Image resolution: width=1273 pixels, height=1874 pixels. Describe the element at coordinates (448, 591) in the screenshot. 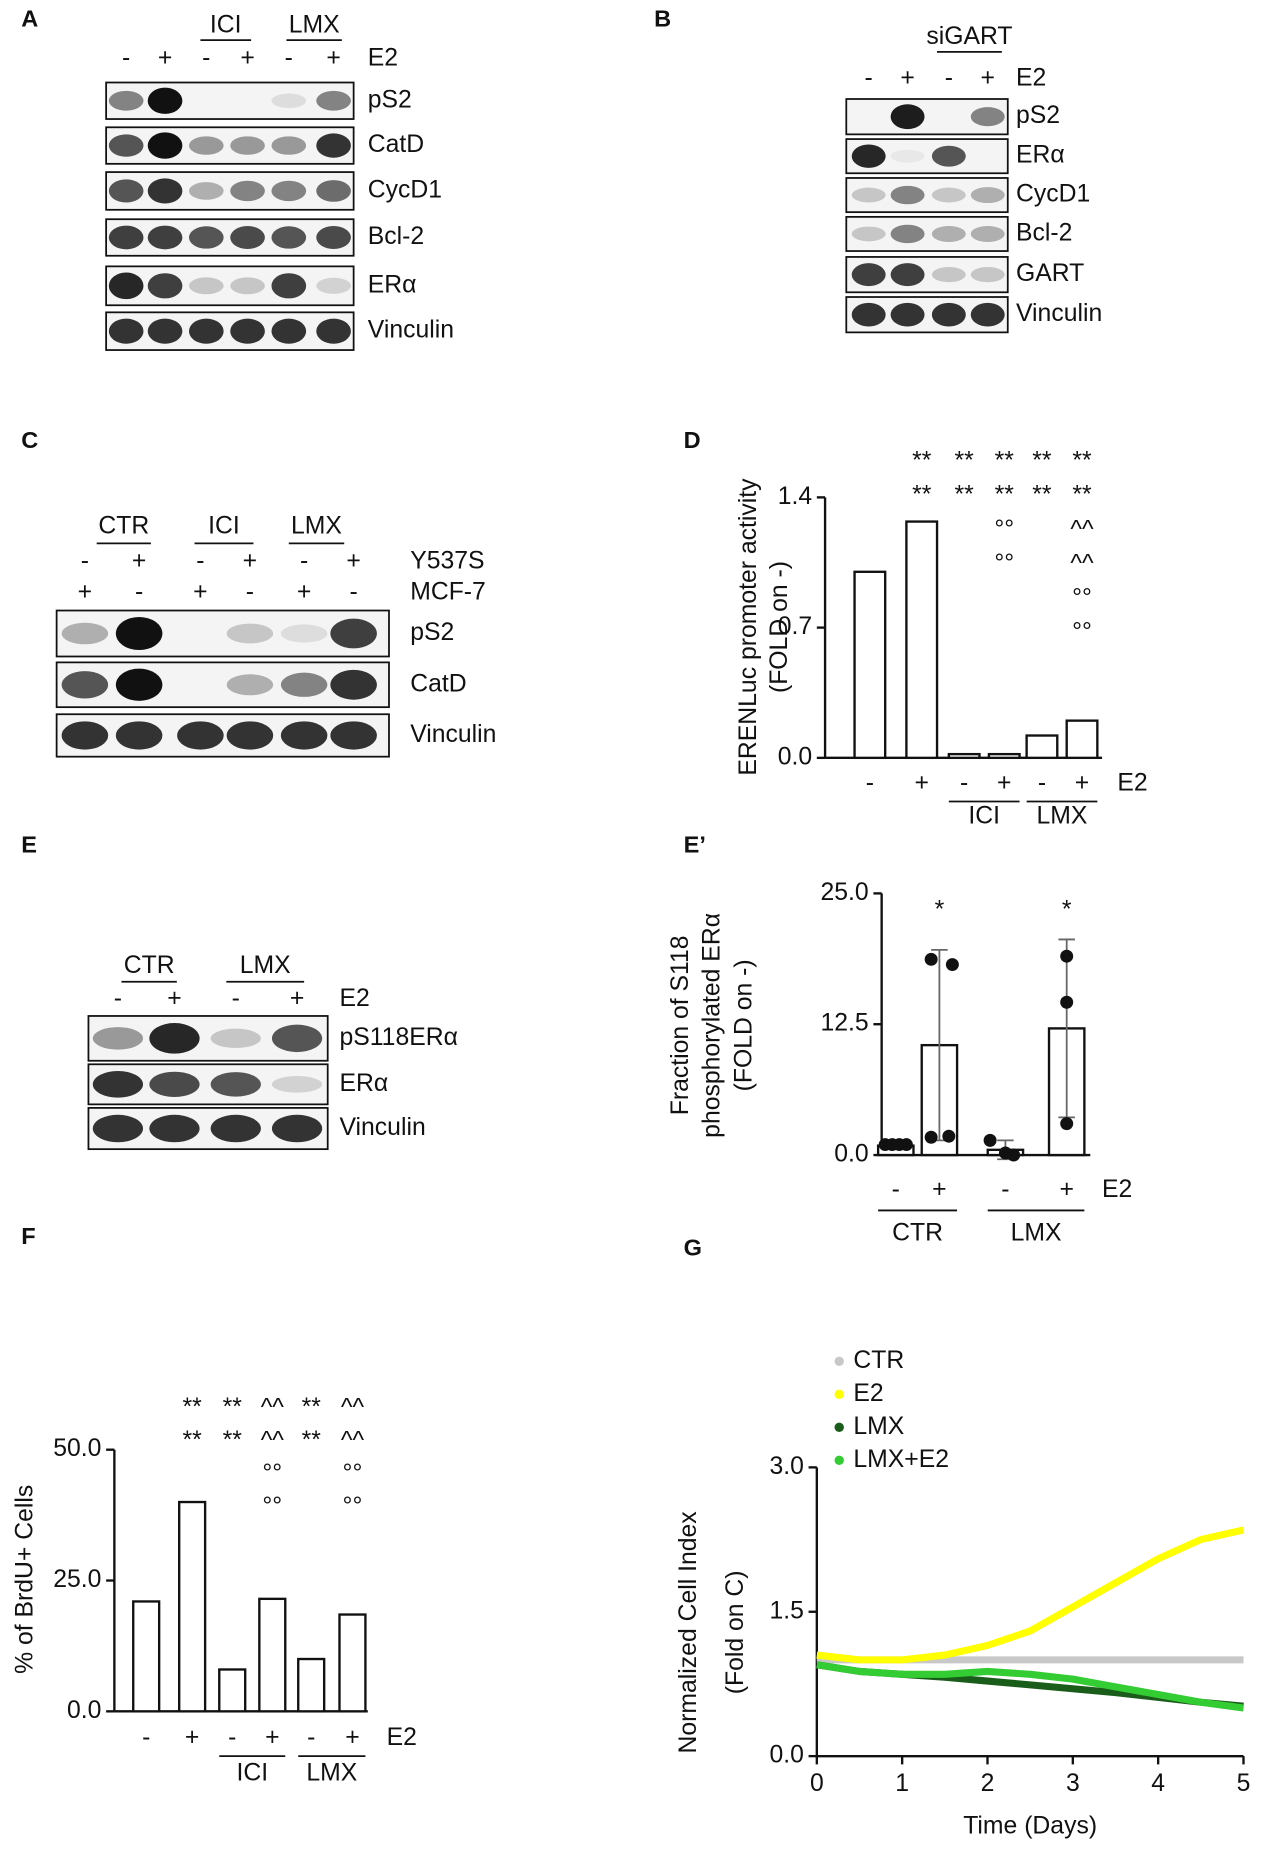

I see `row-label: MCF-7` at that location.